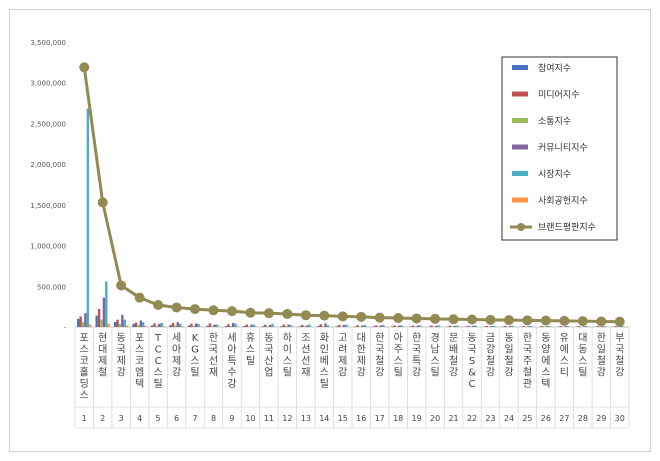 Image resolution: width=660 pixels, height=461 pixels. What do you see at coordinates (173, 324) in the screenshot?
I see `bar-미디어지수-5` at bounding box center [173, 324].